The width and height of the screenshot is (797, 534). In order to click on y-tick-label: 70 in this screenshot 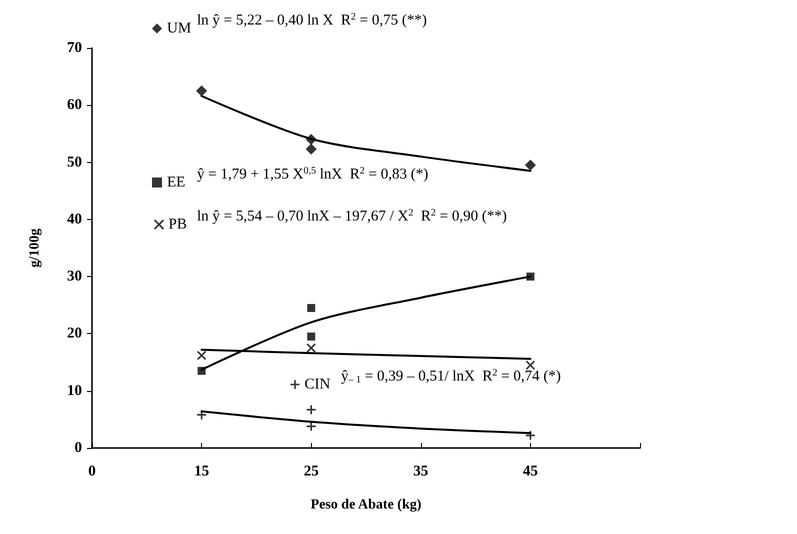, I will do `click(74, 48)`.